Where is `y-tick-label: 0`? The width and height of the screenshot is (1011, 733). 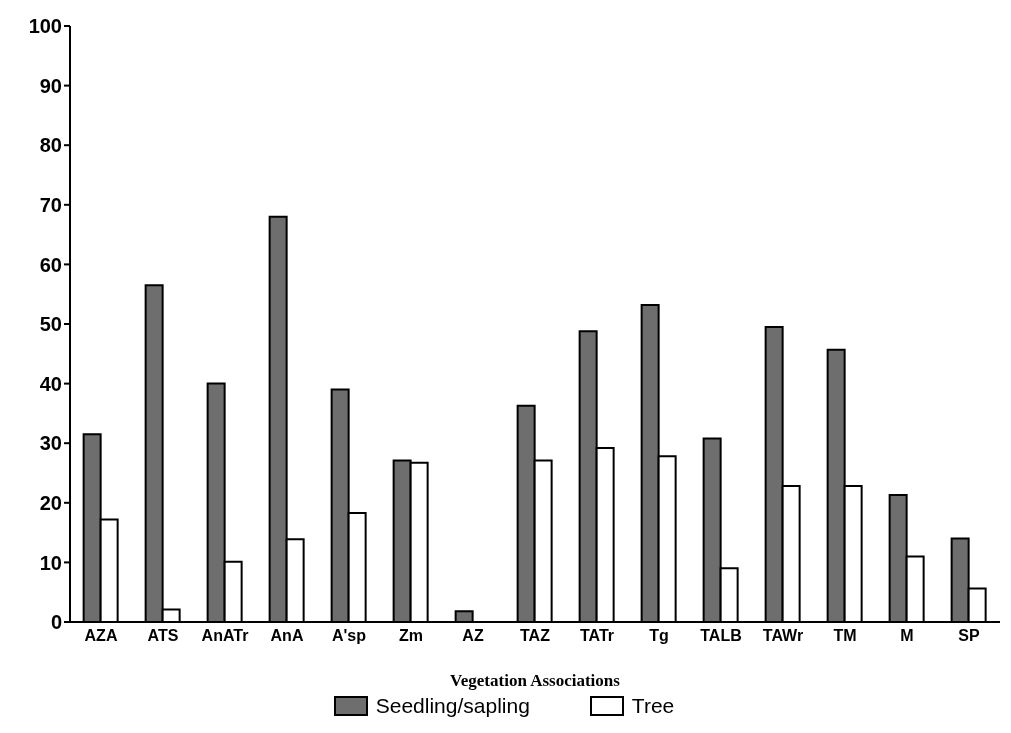
y-tick-label: 0 is located at coordinates (56, 622).